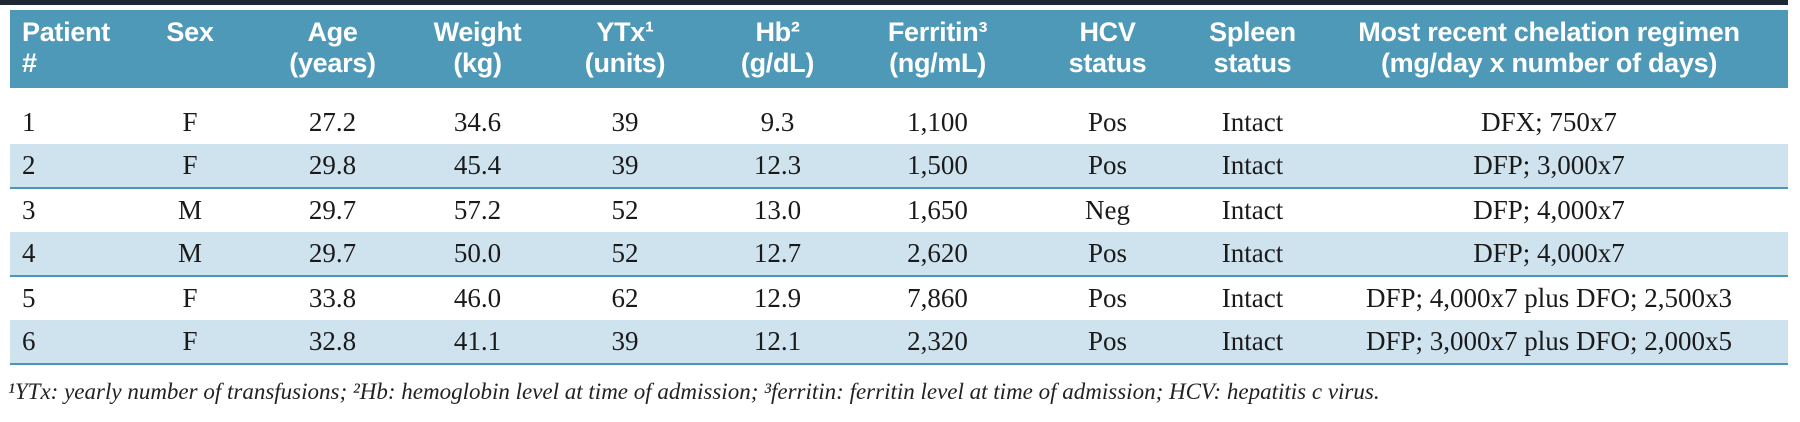  I want to click on cell-ferritin: 7,860, so click(937, 298).